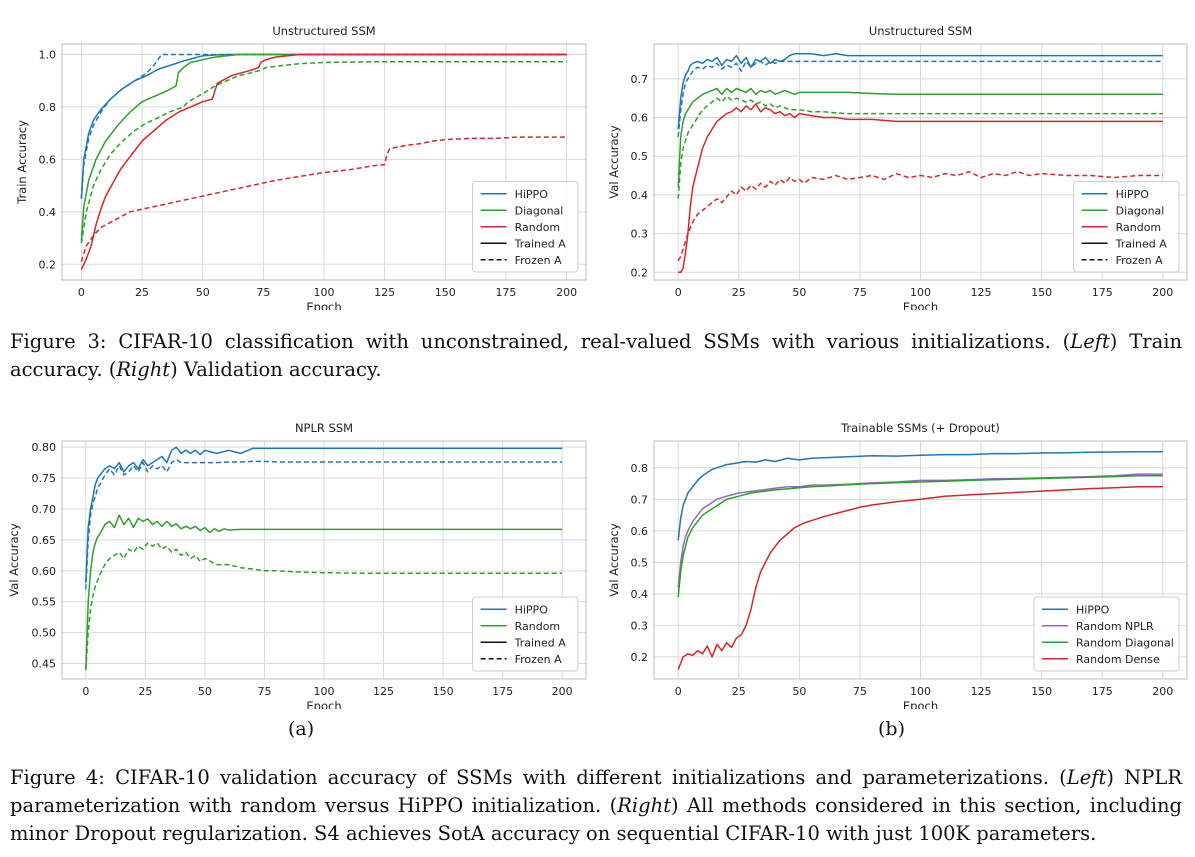 This screenshot has height=857, width=1195. Describe the element at coordinates (44, 447) in the screenshot. I see `y-tick-label: 0.80` at that location.